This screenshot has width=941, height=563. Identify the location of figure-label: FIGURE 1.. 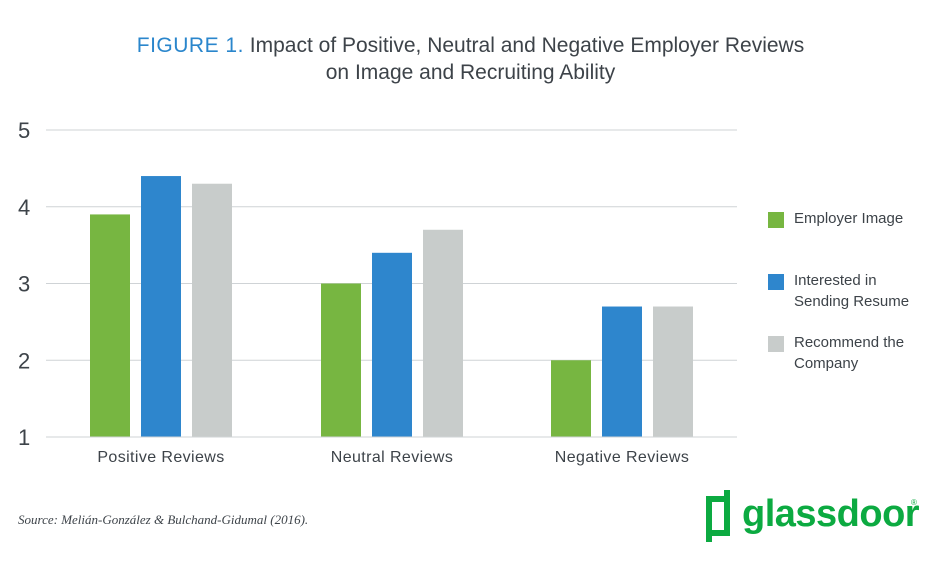
(190, 45).